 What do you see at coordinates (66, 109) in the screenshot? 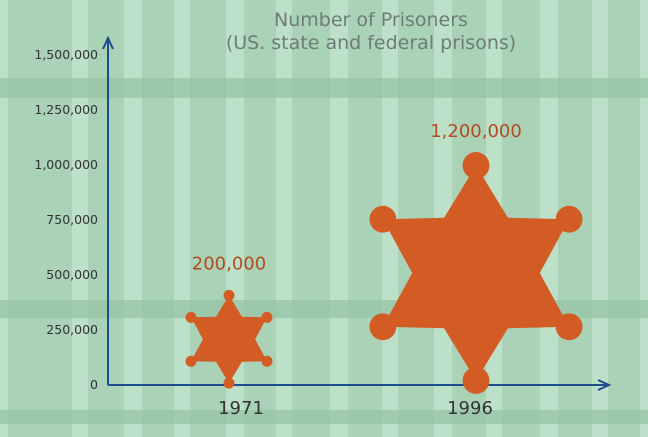
I see `y-tick-label: 1,250,000` at bounding box center [66, 109].